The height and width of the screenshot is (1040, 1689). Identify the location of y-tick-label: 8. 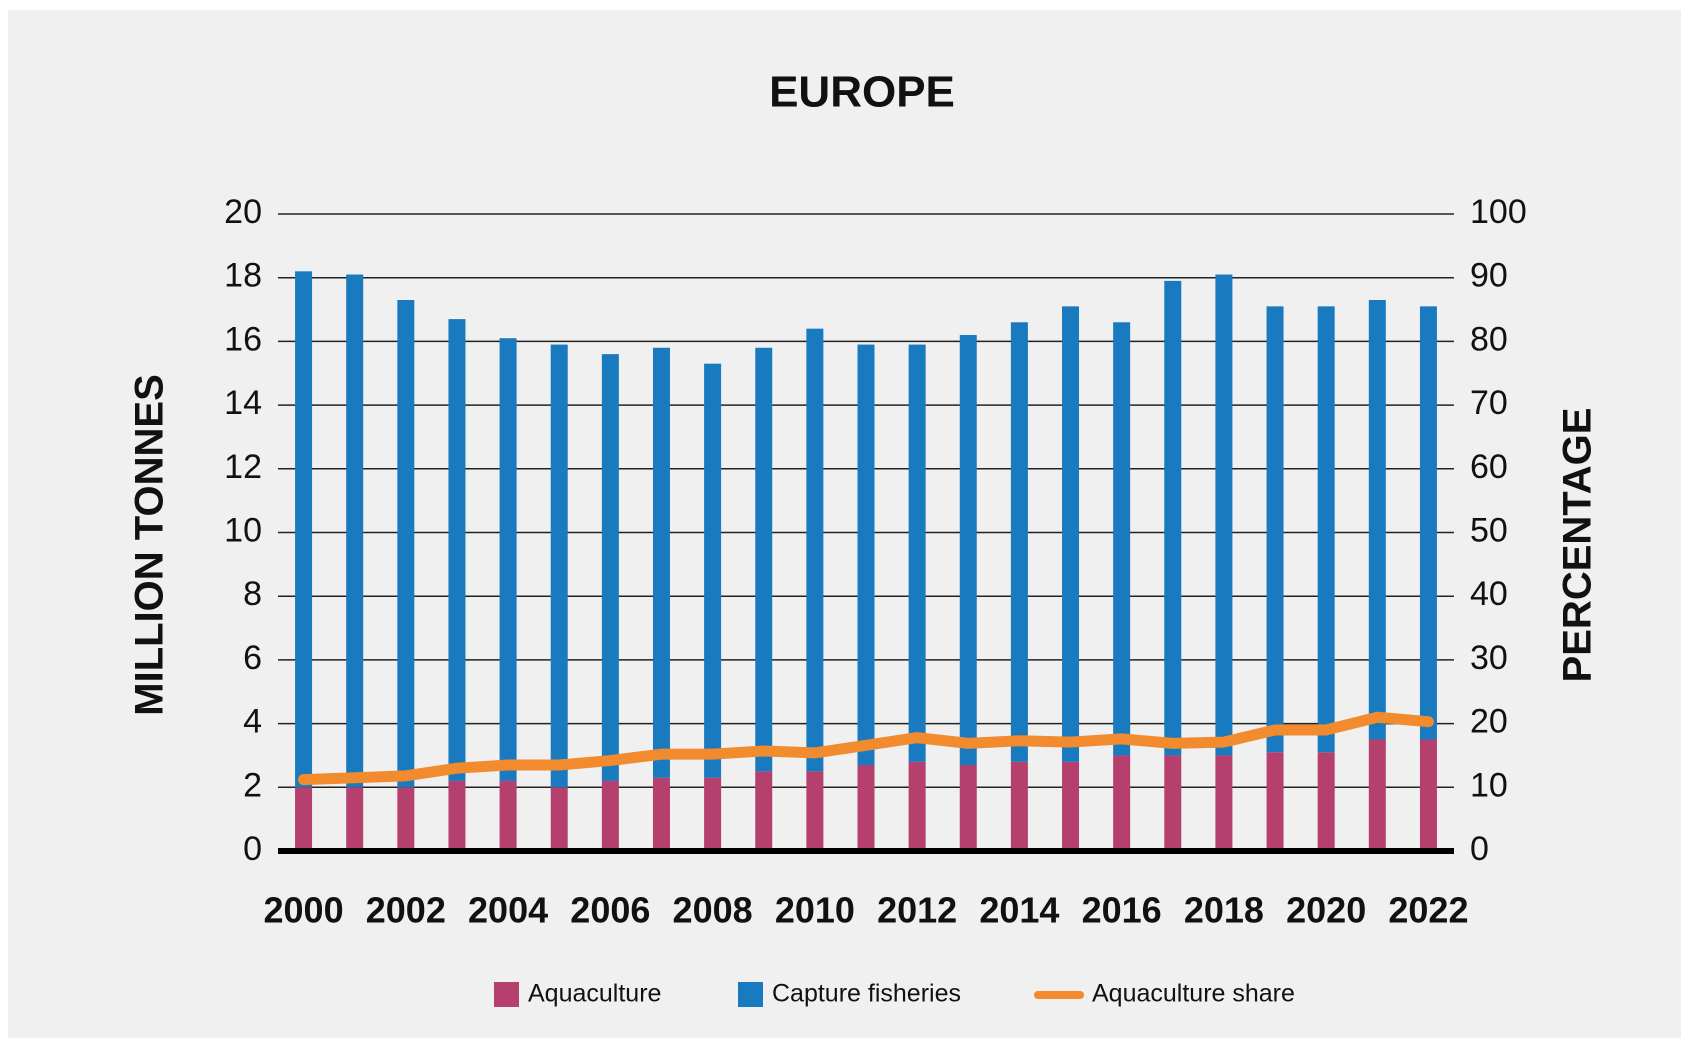
(252, 594).